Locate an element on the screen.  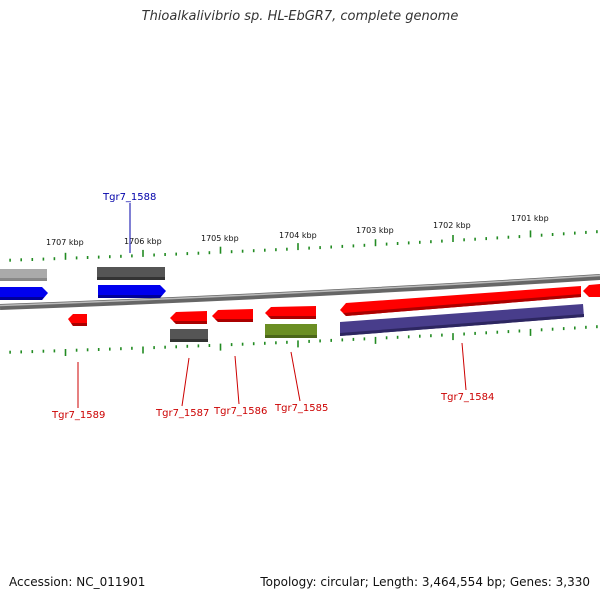
tick-label-1705: 1705 kbp is located at coordinates (220, 238).